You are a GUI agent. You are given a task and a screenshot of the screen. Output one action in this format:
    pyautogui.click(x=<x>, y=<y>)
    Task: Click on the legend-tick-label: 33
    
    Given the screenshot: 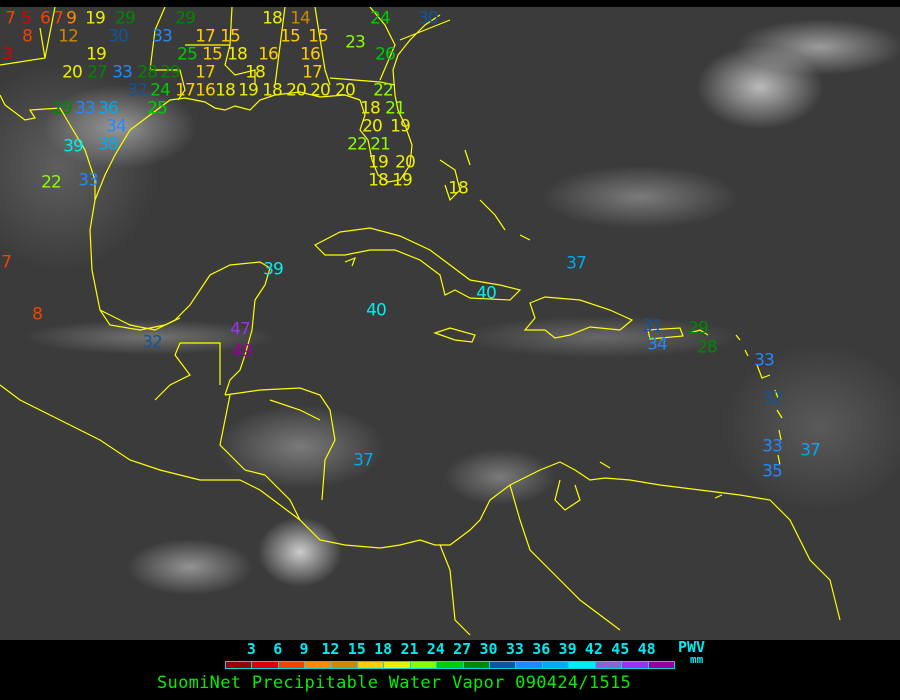 What is the action you would take?
    pyautogui.click(x=514, y=649)
    